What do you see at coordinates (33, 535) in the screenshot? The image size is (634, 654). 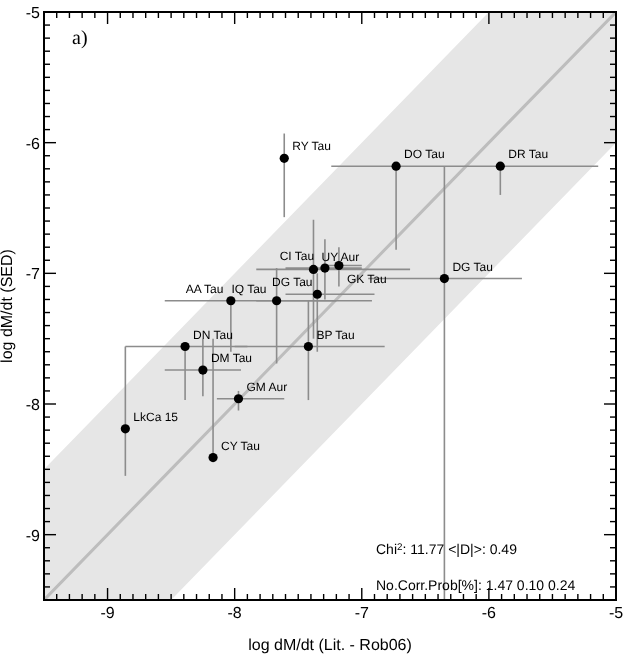 I see `y-tick-label: -9` at bounding box center [33, 535].